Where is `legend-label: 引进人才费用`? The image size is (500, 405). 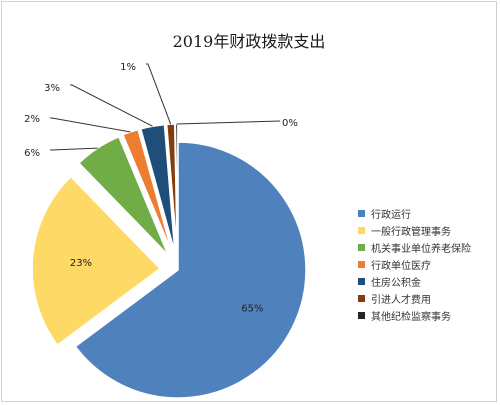 legend-label: 引进人才费用 is located at coordinates (401, 300).